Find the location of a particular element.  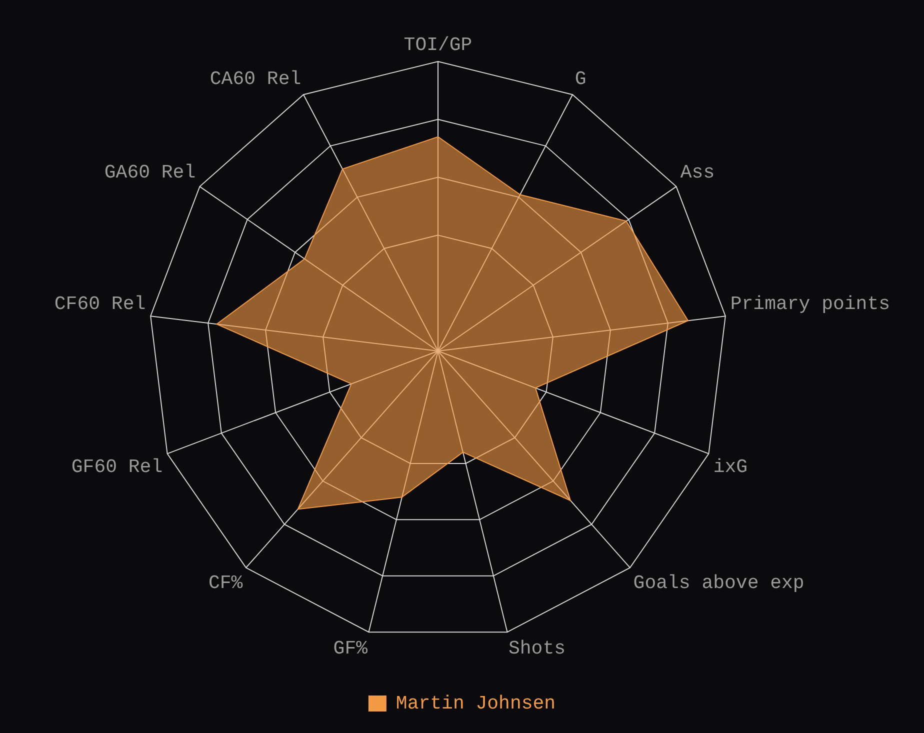

spoke-label: GF60 Rel is located at coordinates (117, 467).